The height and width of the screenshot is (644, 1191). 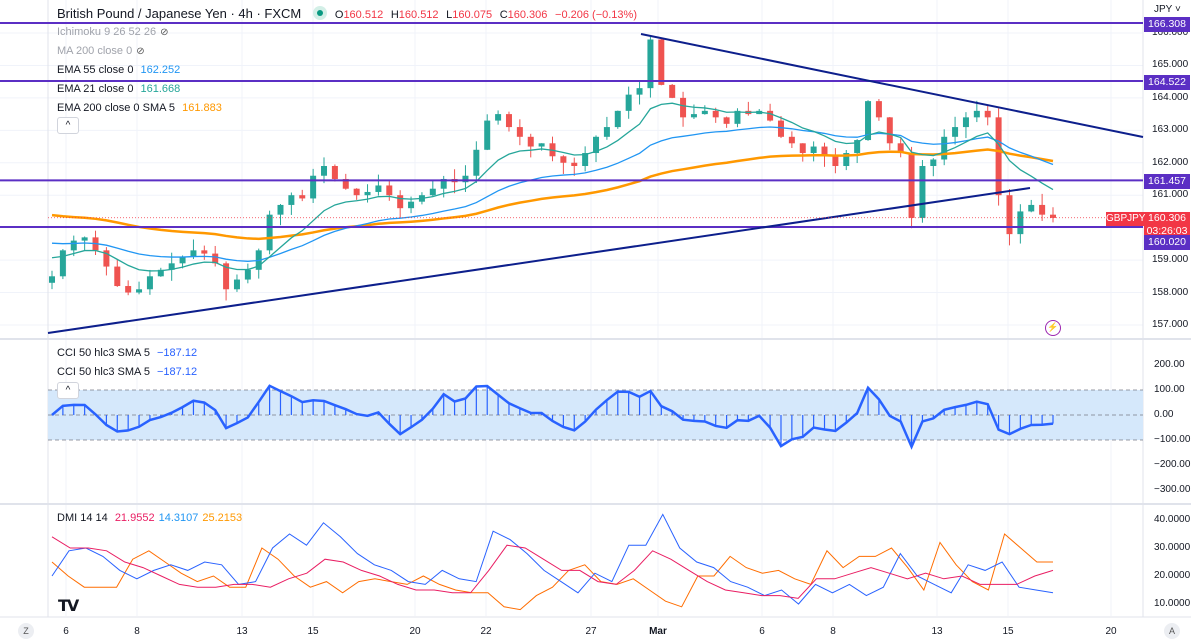 I want to click on descending-trendline, so click(x=892, y=85).